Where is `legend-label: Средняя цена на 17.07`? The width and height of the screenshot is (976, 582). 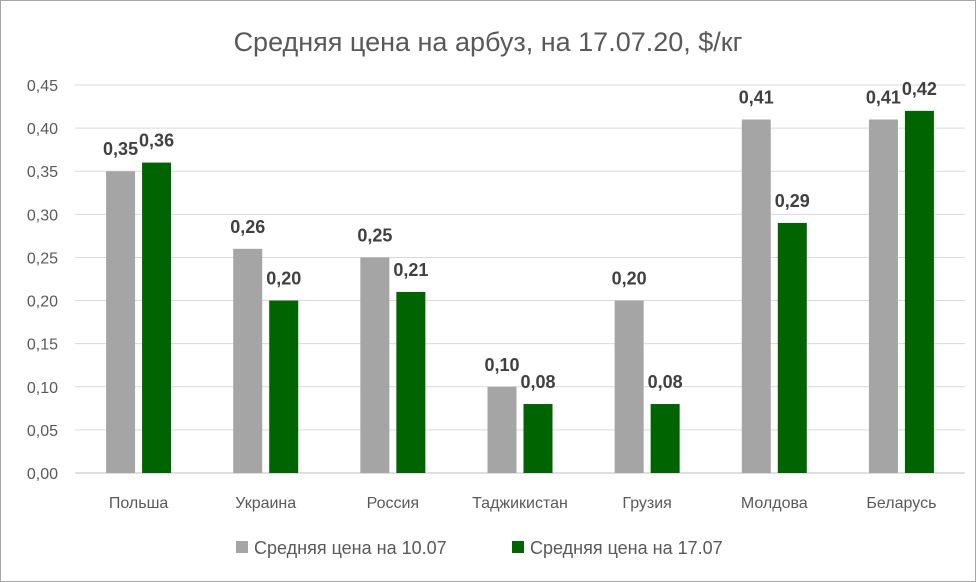
legend-label: Средняя цена на 17.07 is located at coordinates (626, 548).